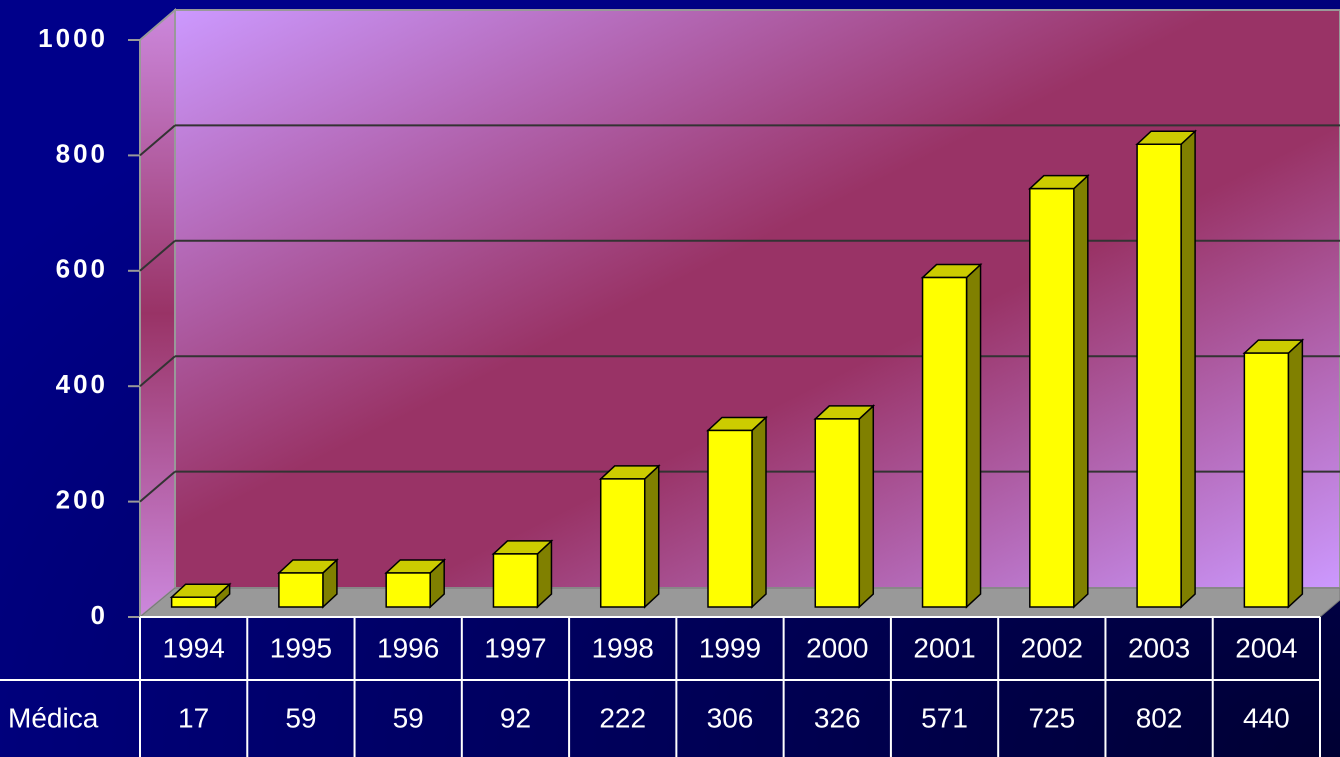 The width and height of the screenshot is (1340, 757). I want to click on y-tick-label: 800, so click(82, 153).